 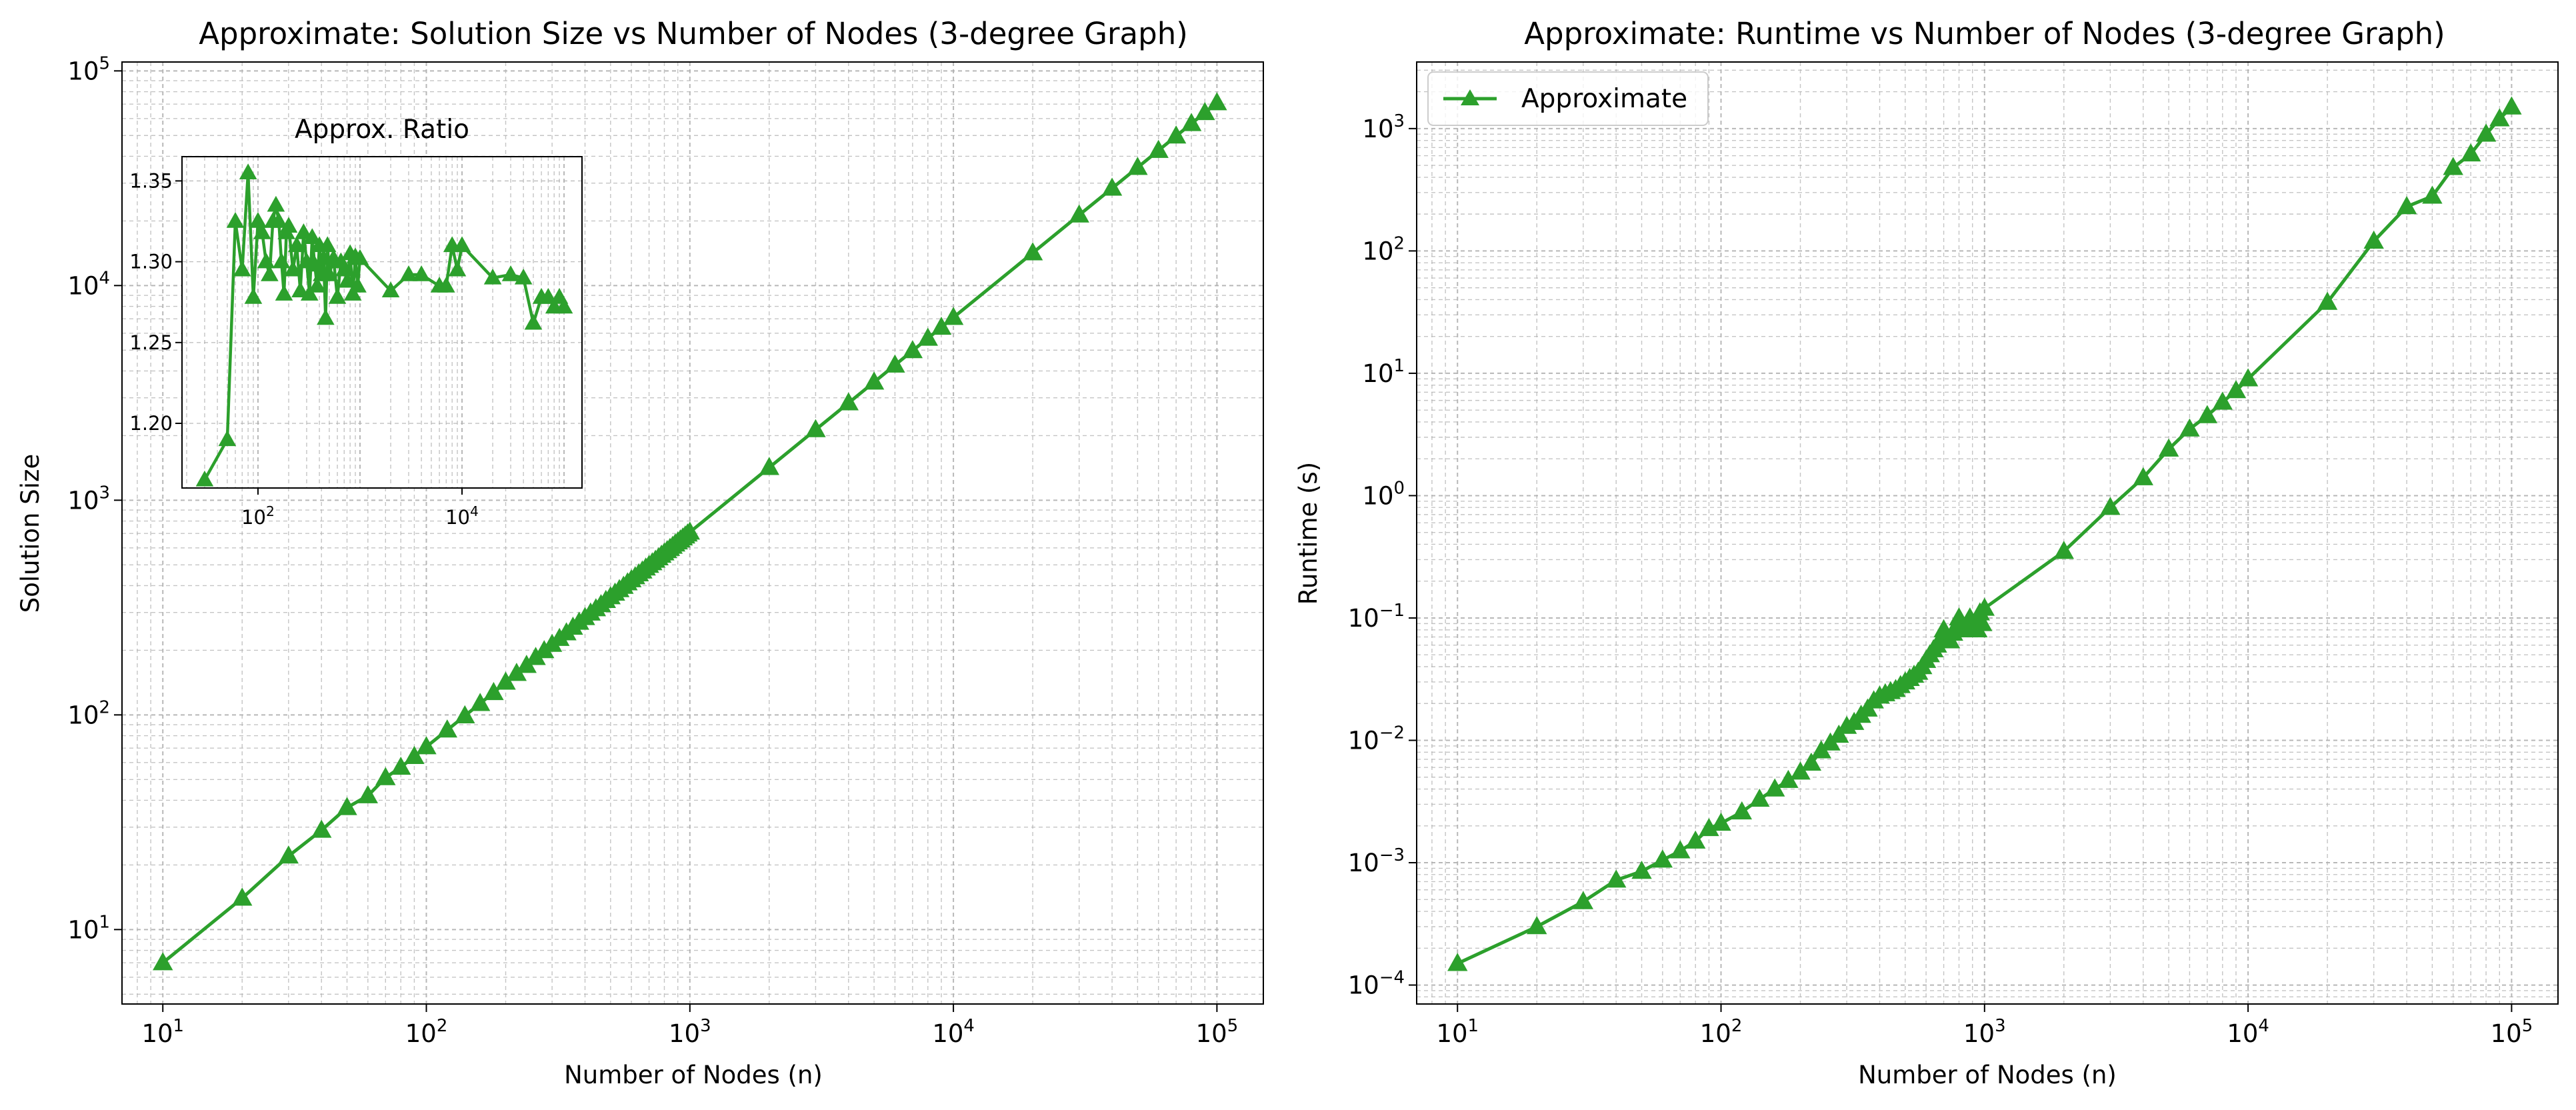 I want to click on y-tick-label: 10⁵, so click(x=88, y=69).